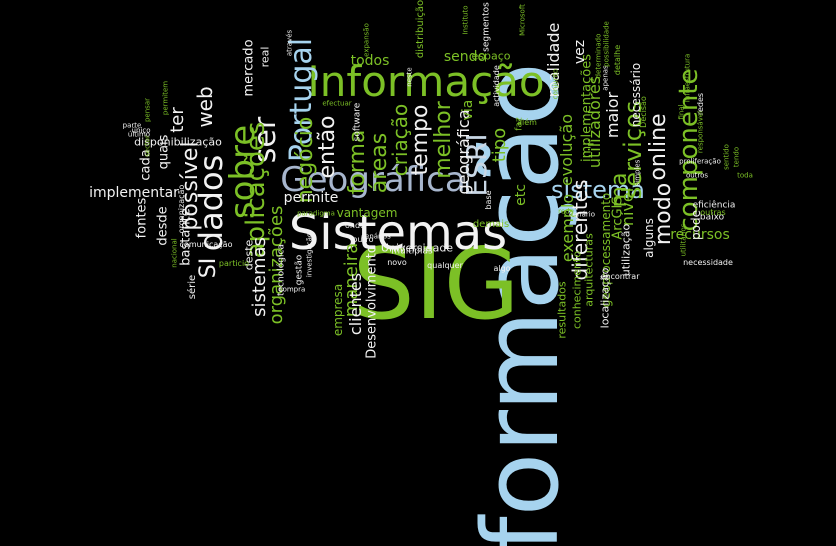 Image resolution: width=836 pixels, height=546 pixels. Describe the element at coordinates (465, 20) in the screenshot. I see `cloud-word: Instituto` at that location.